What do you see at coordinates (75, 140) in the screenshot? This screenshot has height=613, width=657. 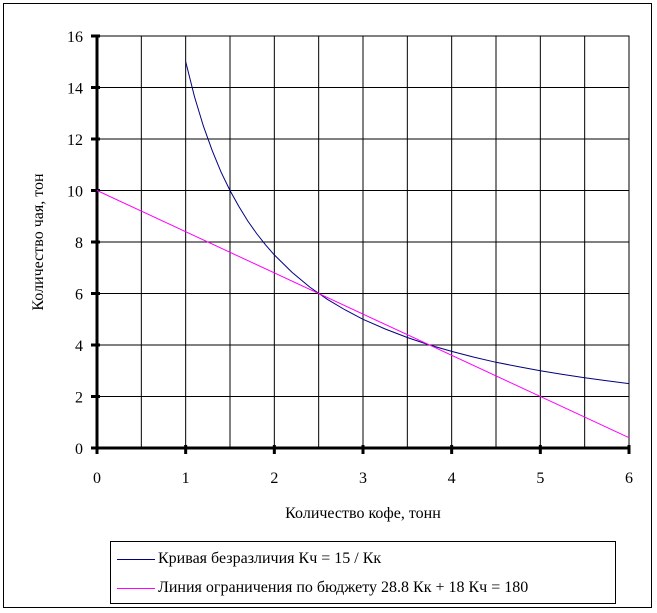 I see `y-tick-label: 12` at bounding box center [75, 140].